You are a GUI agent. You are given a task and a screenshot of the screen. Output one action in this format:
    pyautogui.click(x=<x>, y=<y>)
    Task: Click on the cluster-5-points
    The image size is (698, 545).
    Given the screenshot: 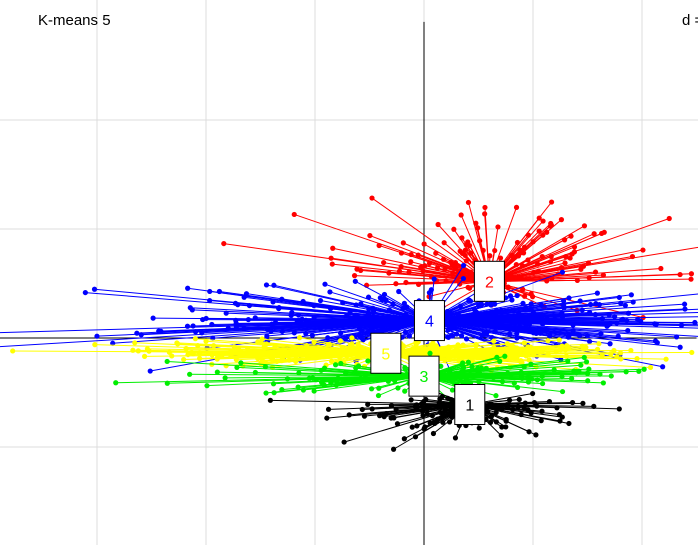 What is the action you would take?
    pyautogui.click(x=352, y=355)
    